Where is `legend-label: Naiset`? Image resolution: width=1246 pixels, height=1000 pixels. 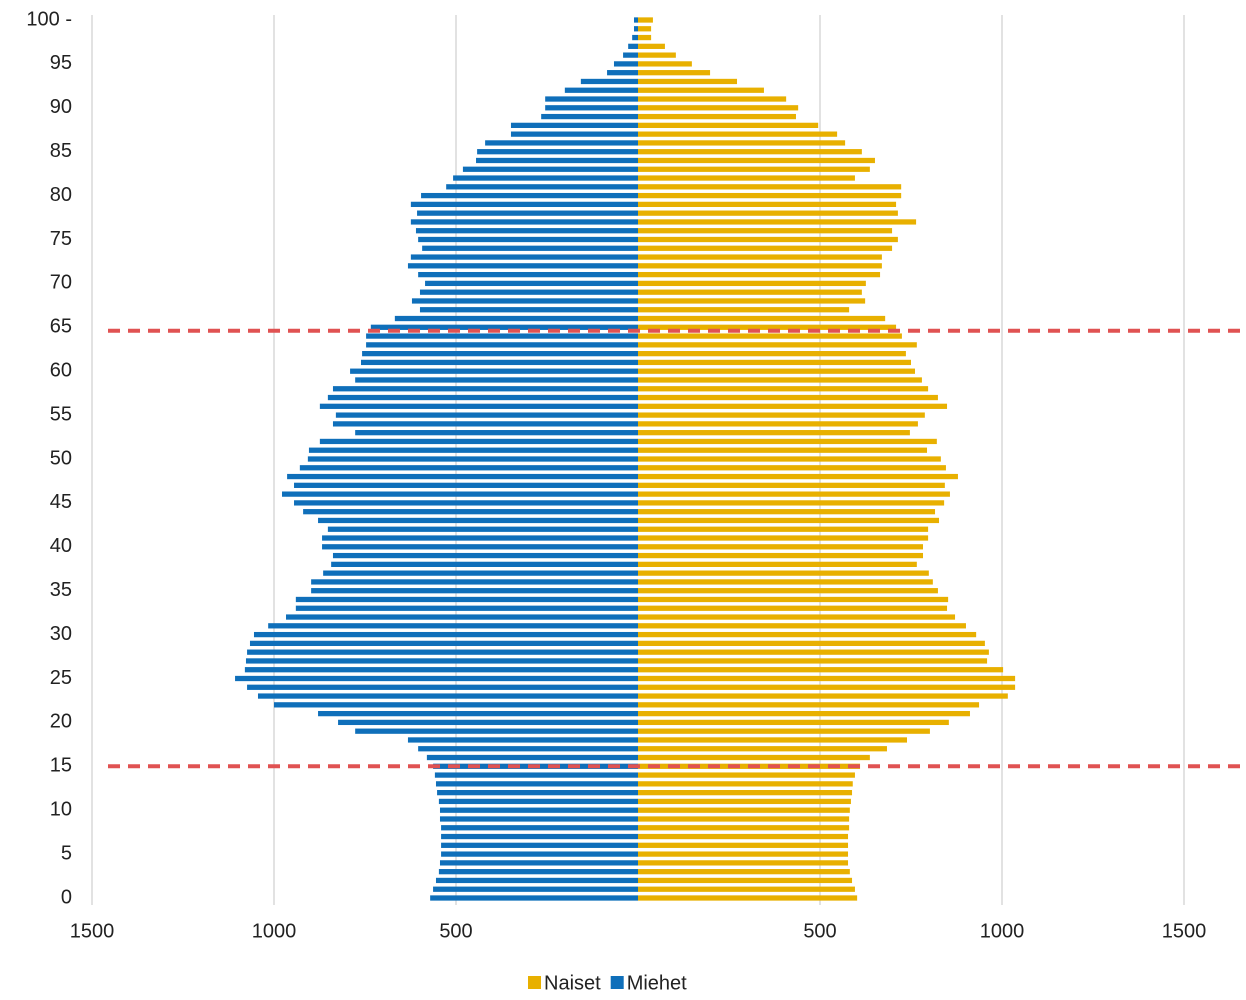 legend-label: Naiset is located at coordinates (572, 983).